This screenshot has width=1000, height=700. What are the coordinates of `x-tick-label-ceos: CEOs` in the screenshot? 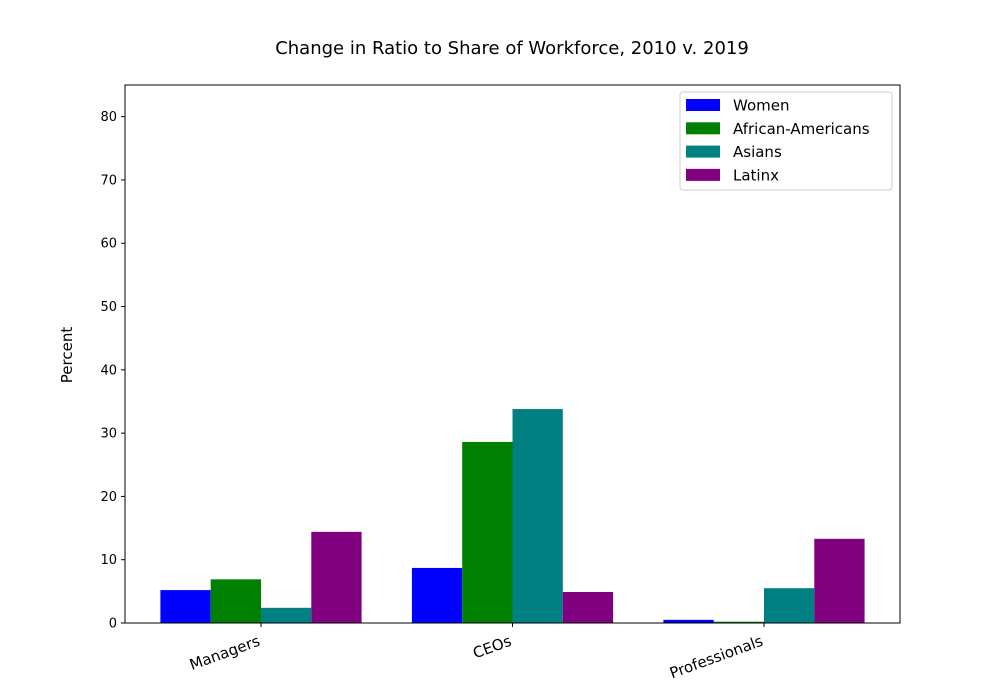 It's located at (493, 647).